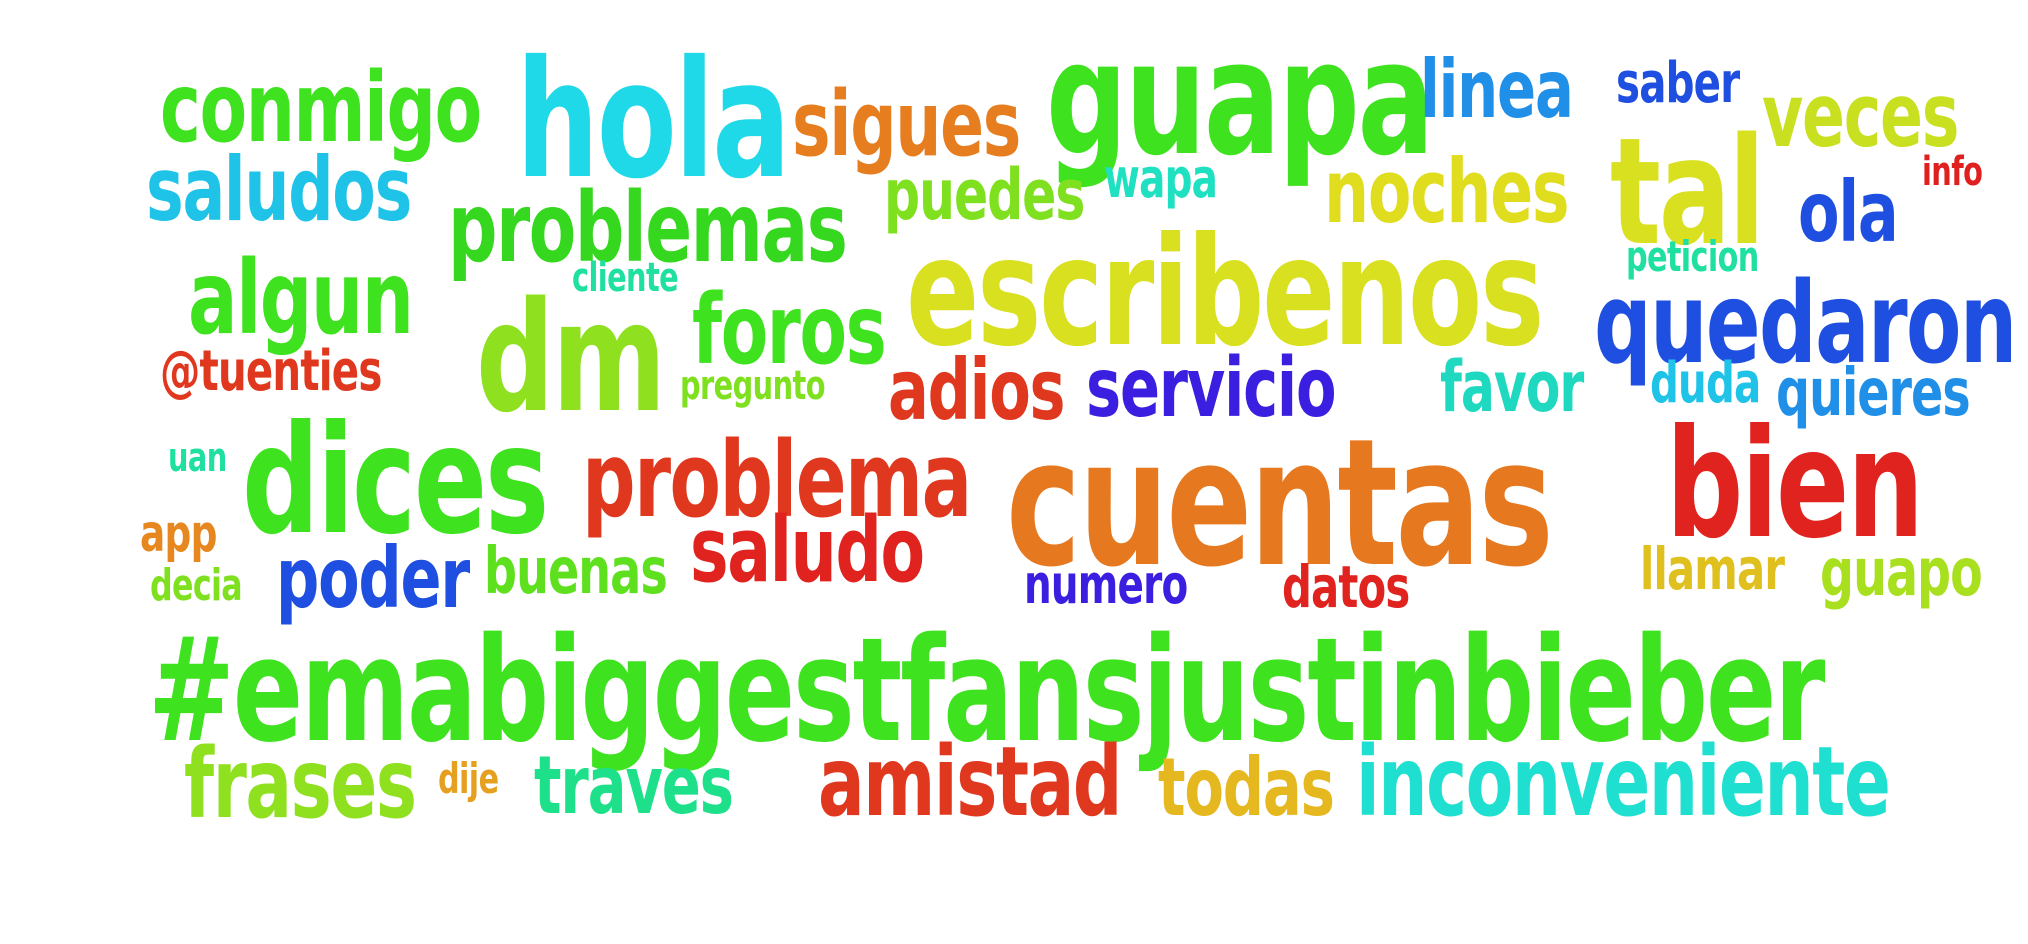 Image resolution: width=2028 pixels, height=944 pixels. I want to click on word-guapo: guapo, so click(1901, 572).